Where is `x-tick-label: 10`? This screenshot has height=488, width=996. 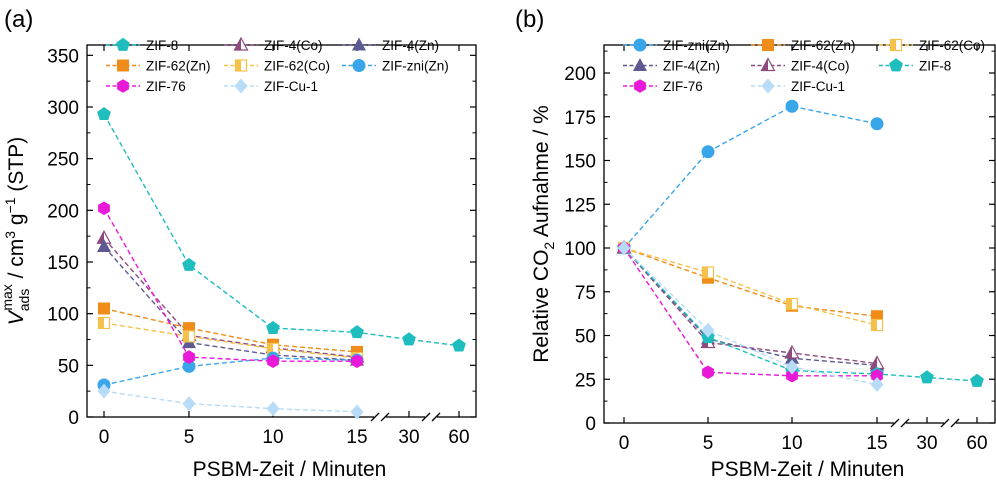 x-tick-label: 10 is located at coordinates (791, 443).